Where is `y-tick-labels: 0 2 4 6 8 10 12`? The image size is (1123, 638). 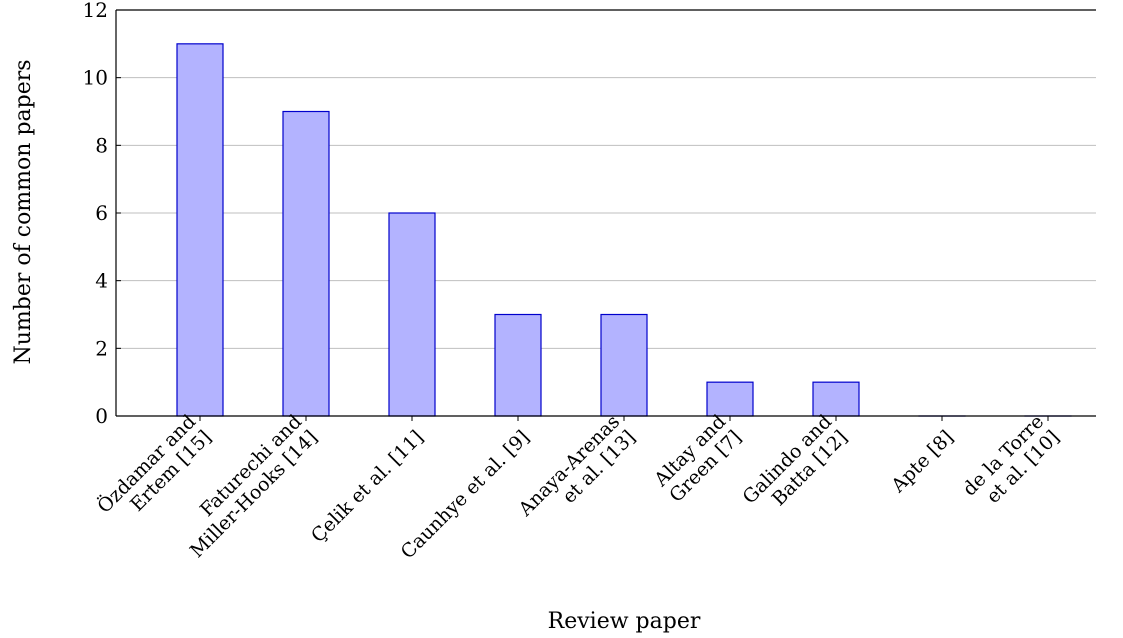 y-tick-labels: 0 2 4 6 8 10 12 is located at coordinates (95, 214).